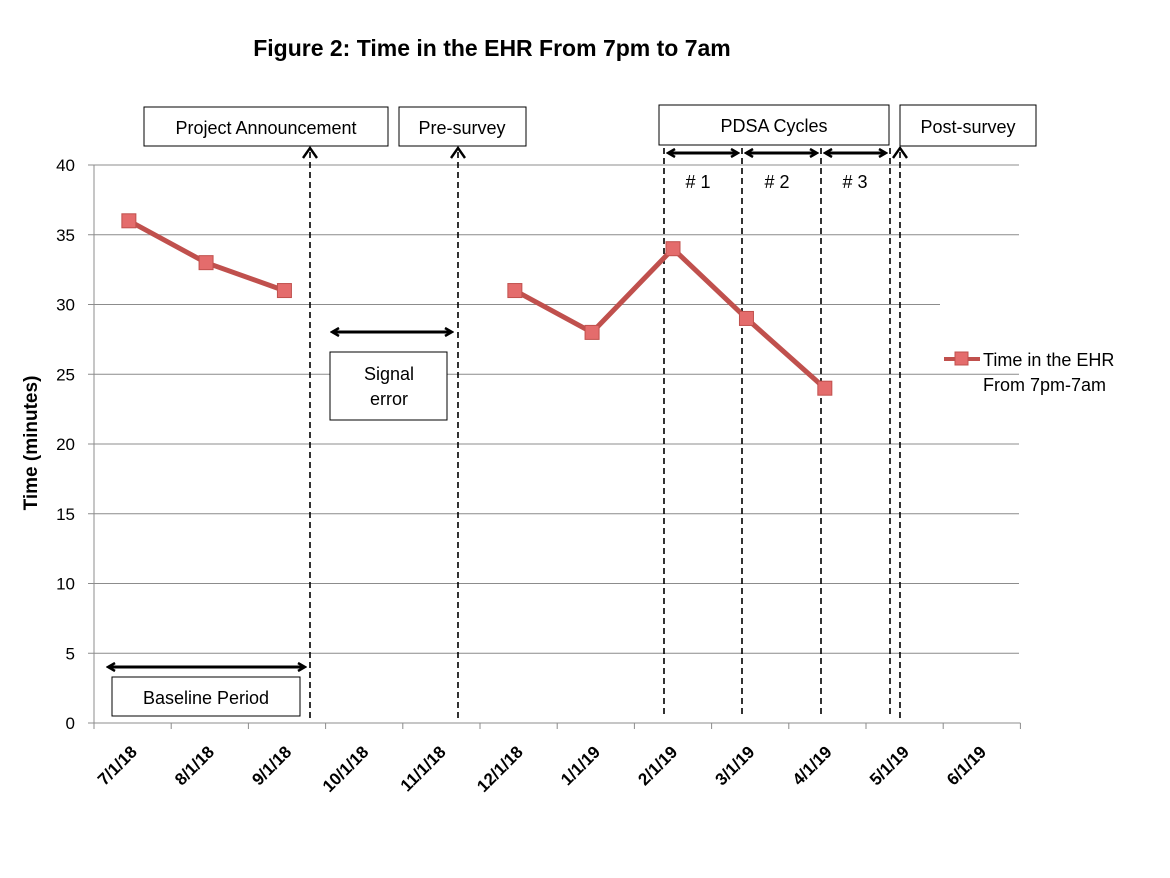  I want to click on x-tick-label: 7/1/18, so click(117, 765).